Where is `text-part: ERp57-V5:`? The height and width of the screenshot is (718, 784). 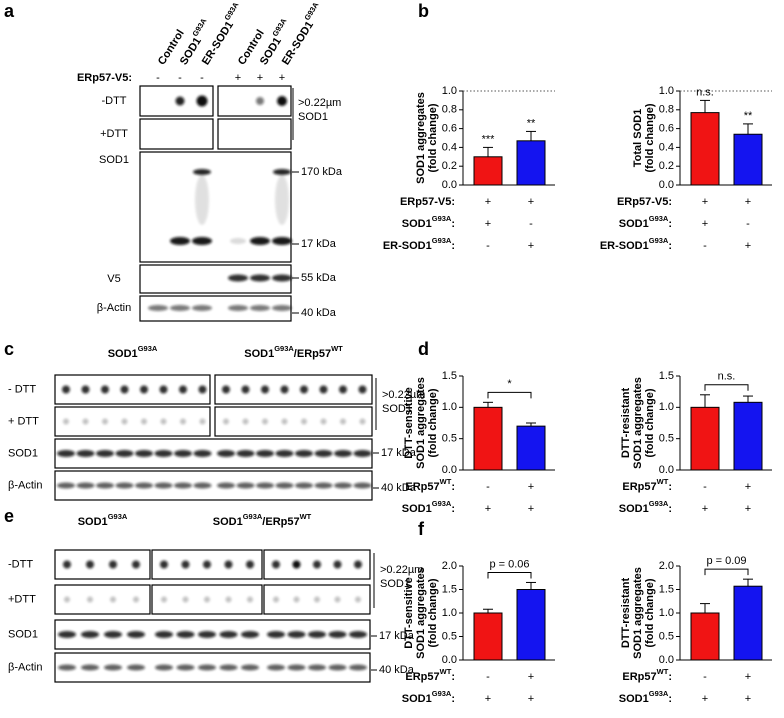
text-part: ERp57-V5: is located at coordinates (644, 202).